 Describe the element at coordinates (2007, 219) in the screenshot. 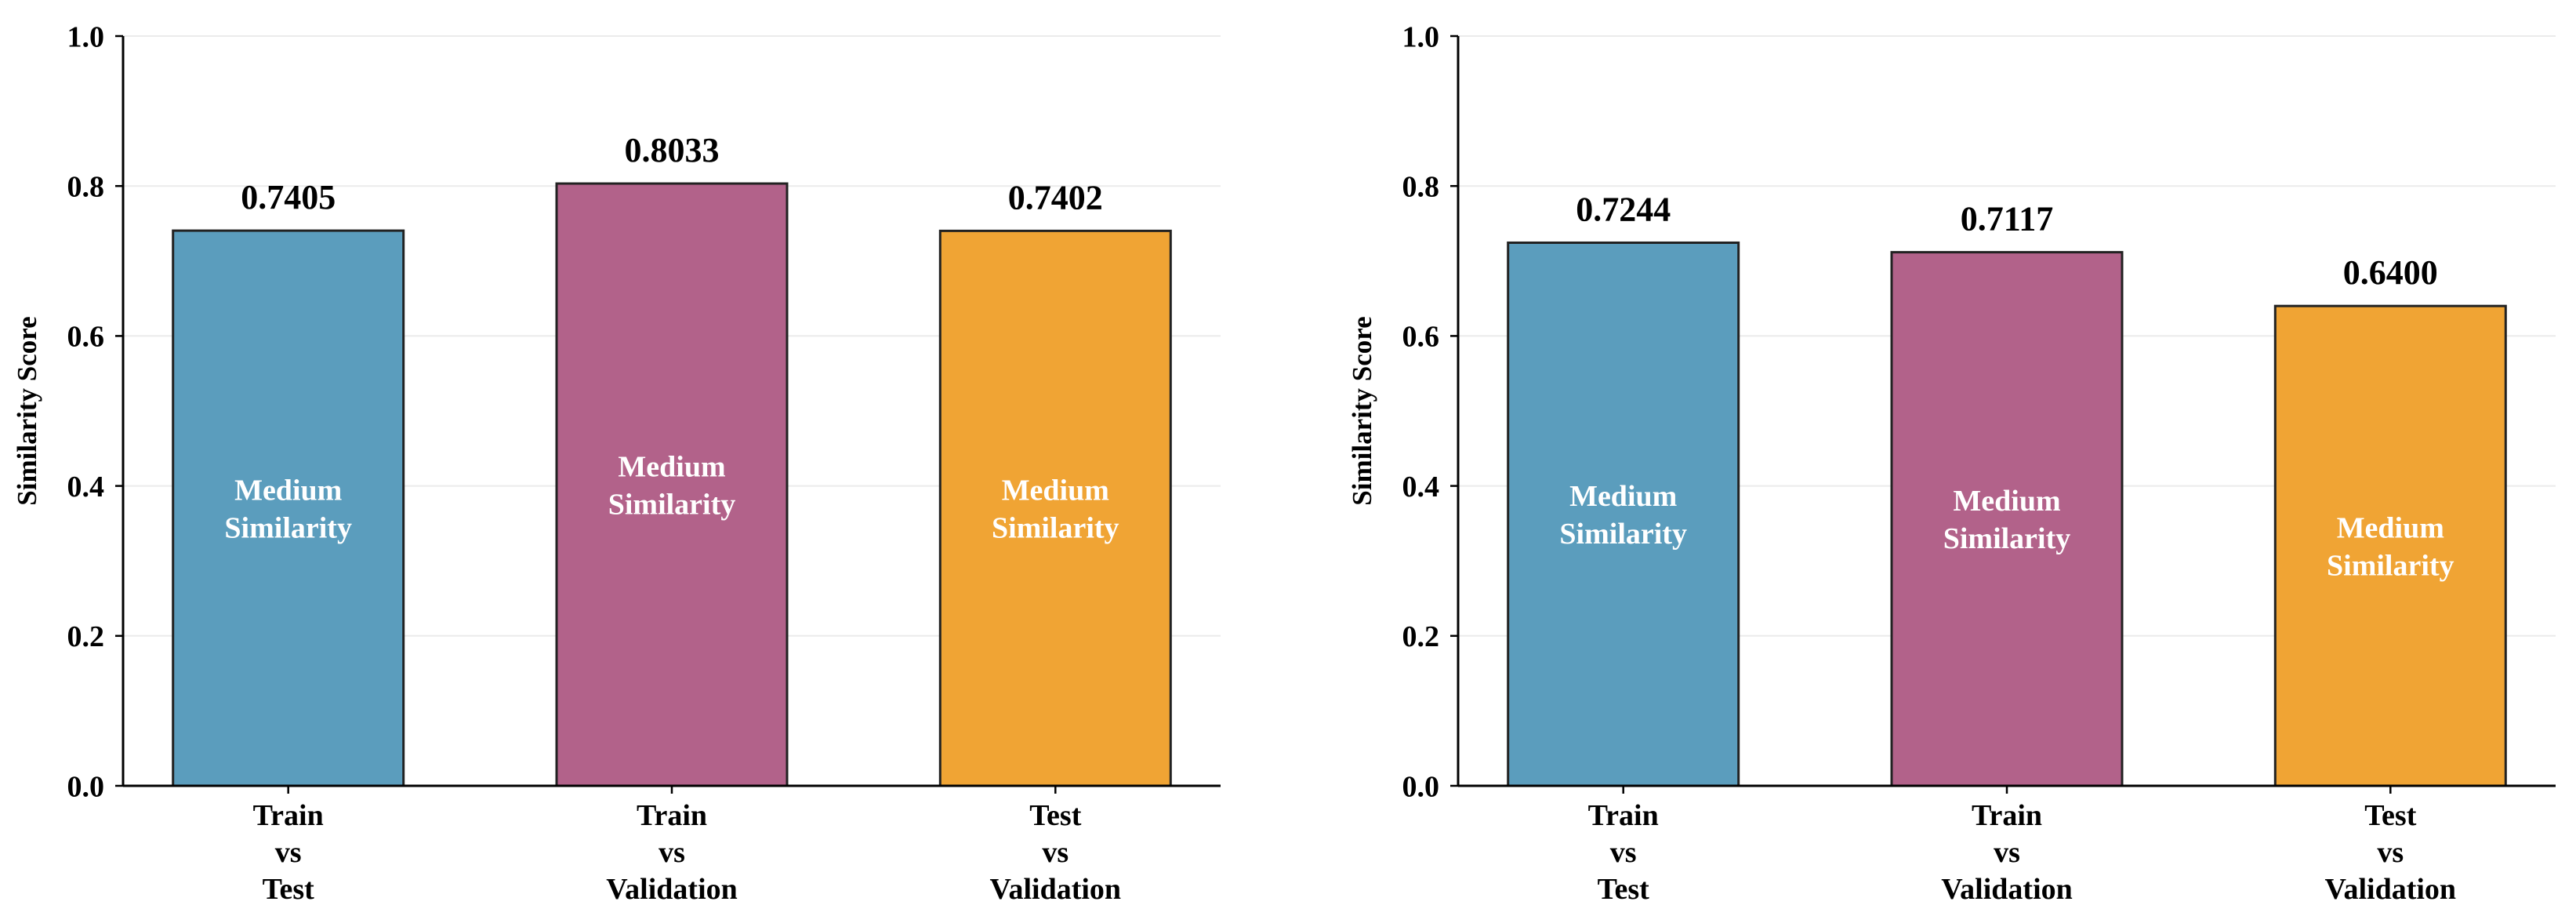

I see `value-label: 0.7117` at that location.